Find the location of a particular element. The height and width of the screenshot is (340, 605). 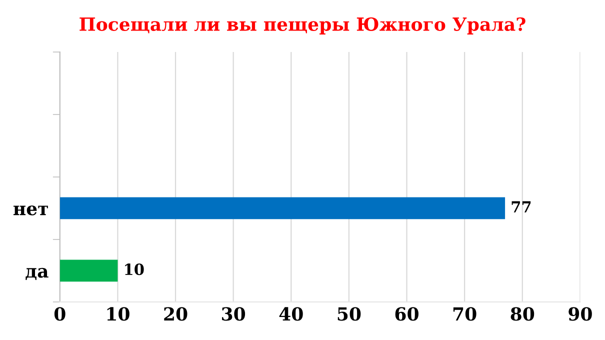

x-tick-label: 80 is located at coordinates (522, 314).